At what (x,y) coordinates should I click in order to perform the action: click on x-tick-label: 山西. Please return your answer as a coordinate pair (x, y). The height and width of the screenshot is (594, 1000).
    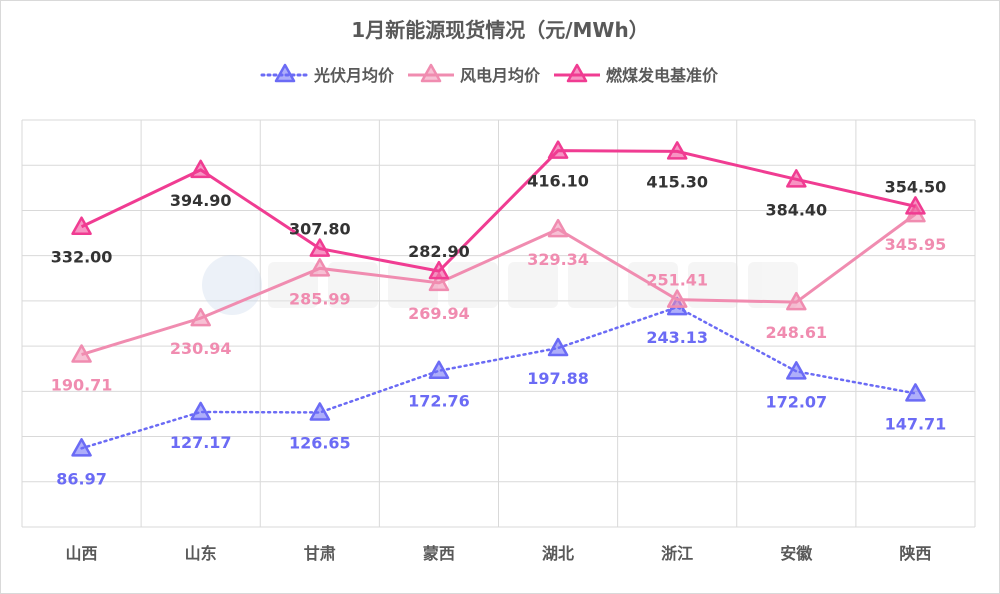
    Looking at the image, I should click on (82, 553).